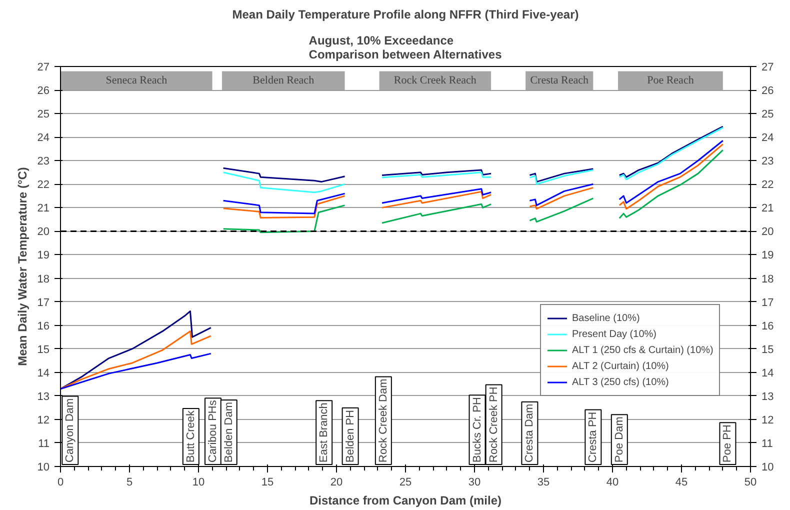  What do you see at coordinates (350, 436) in the screenshot?
I see `annotation: Belden PH` at bounding box center [350, 436].